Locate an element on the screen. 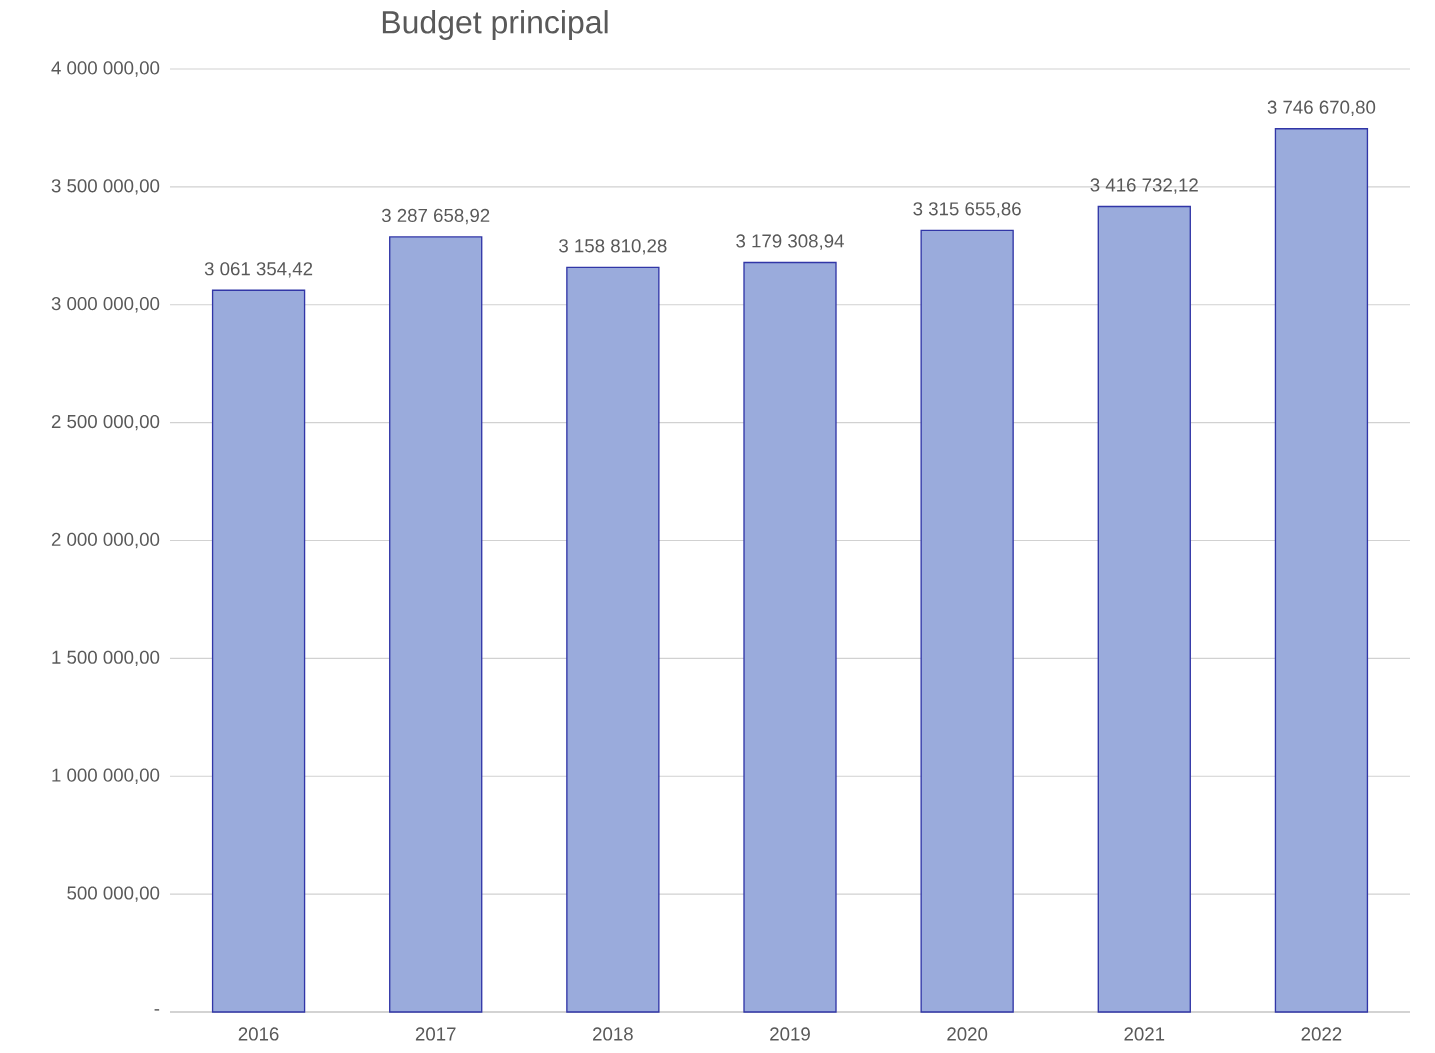 This screenshot has width=1435, height=1053. y-tick-label: 3 000 000,00 is located at coordinates (105, 305).